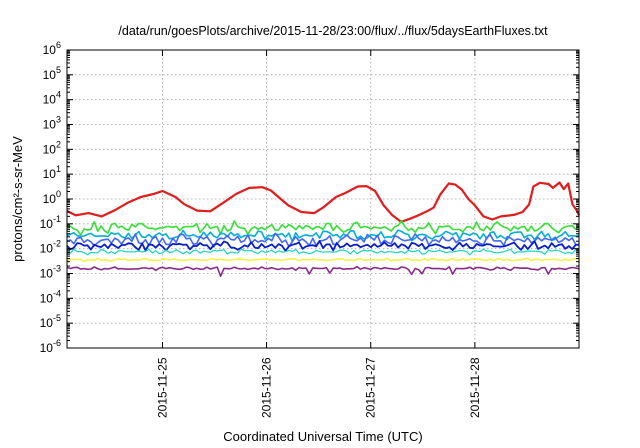 The height and width of the screenshot is (448, 640). Describe the element at coordinates (52, 147) in the screenshot. I see `y-tick-label: 10²` at that location.